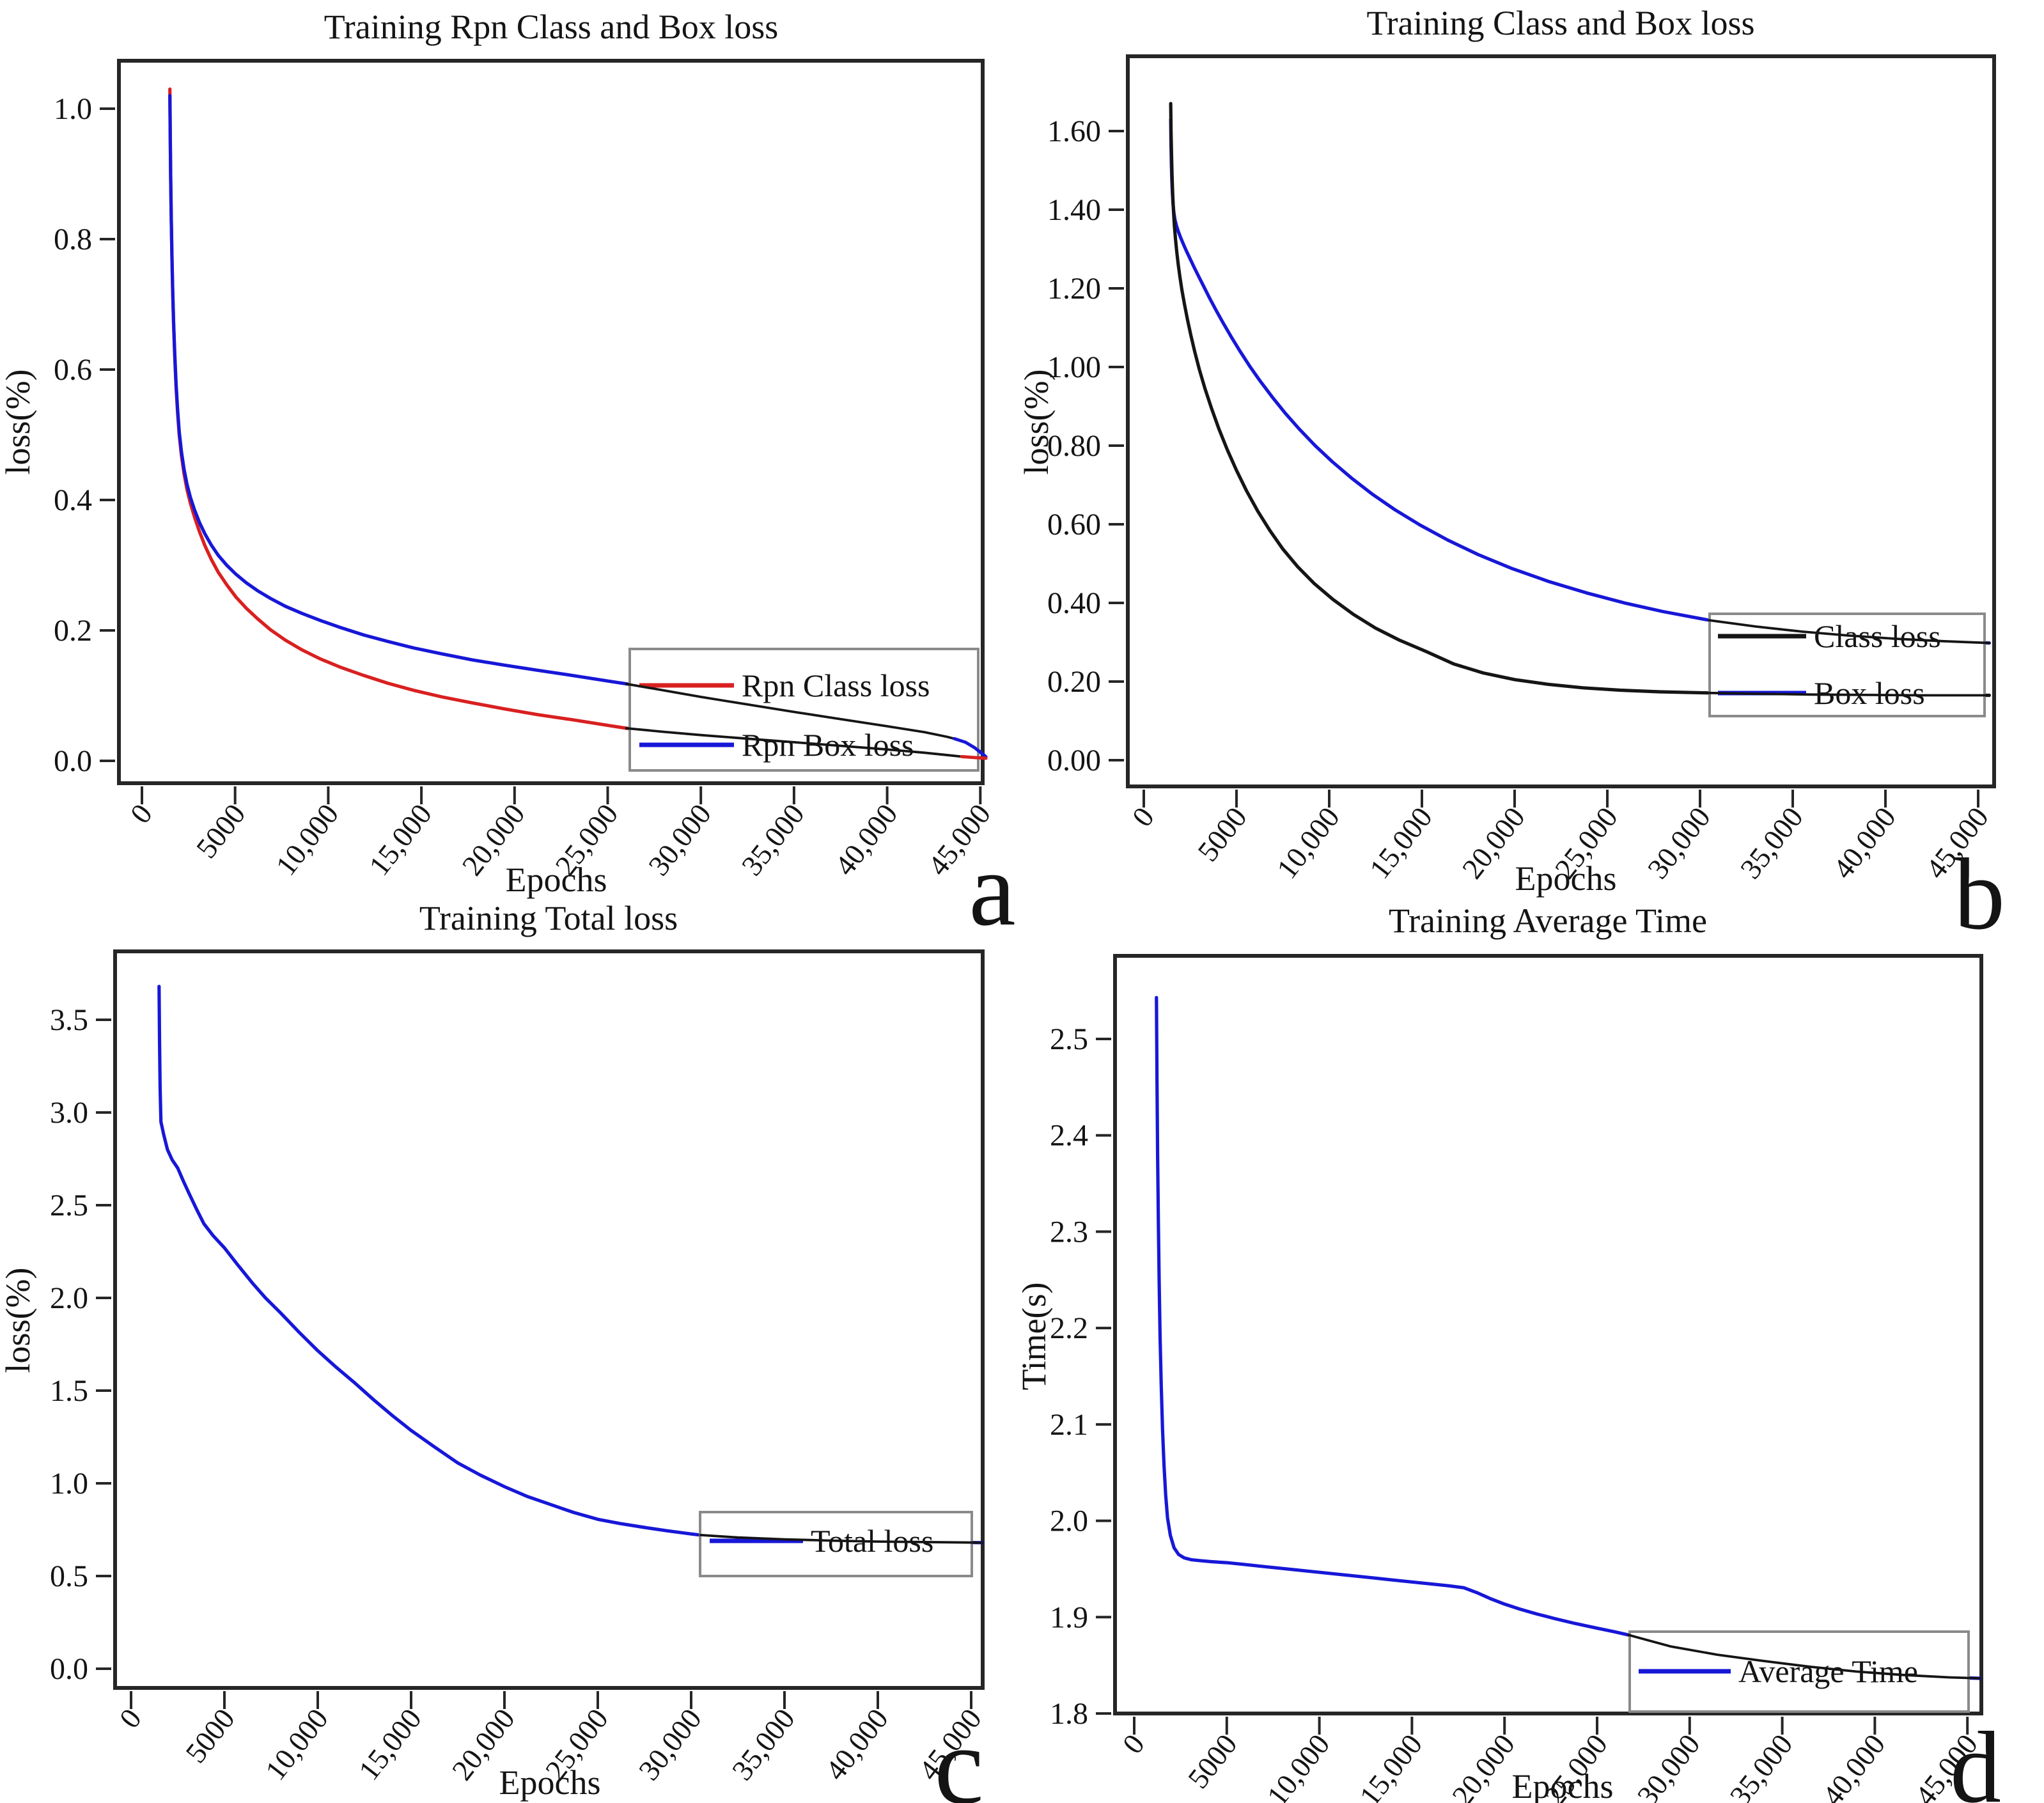 The image size is (2044, 1803). What do you see at coordinates (73, 500) in the screenshot?
I see `y-tick-label: 0.4` at bounding box center [73, 500].